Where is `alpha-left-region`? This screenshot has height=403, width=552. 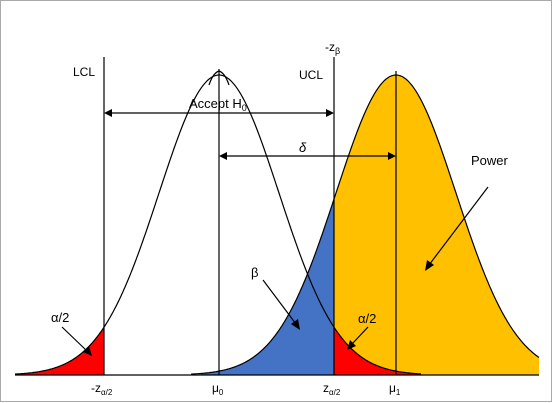 alpha-left-region is located at coordinates (59, 351).